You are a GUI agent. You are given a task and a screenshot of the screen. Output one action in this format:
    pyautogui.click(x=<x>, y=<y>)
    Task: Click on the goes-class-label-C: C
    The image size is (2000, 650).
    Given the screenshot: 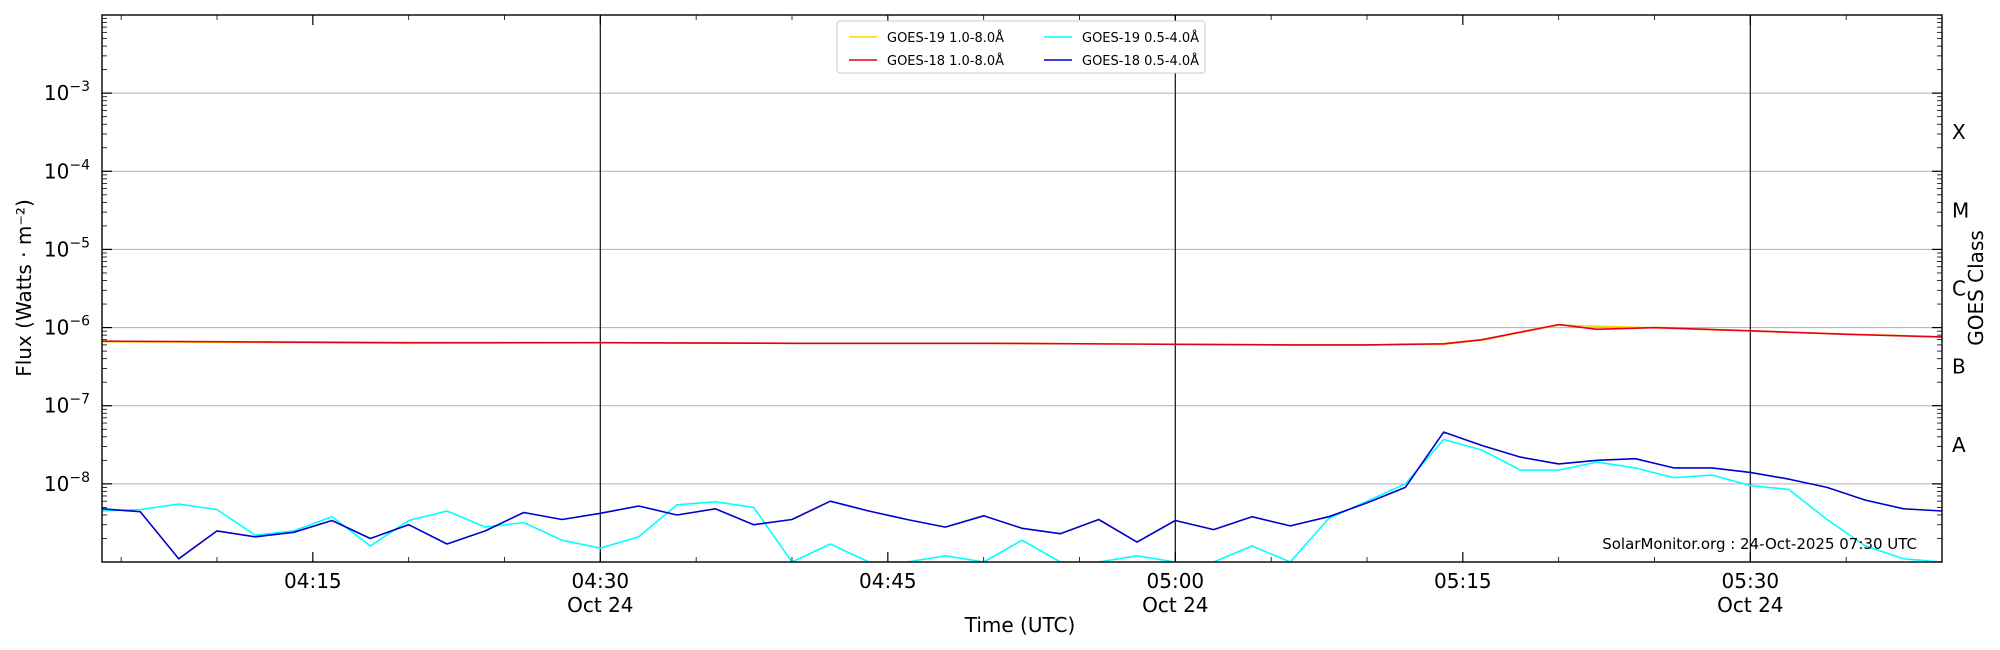 What is the action you would take?
    pyautogui.click(x=1959, y=289)
    